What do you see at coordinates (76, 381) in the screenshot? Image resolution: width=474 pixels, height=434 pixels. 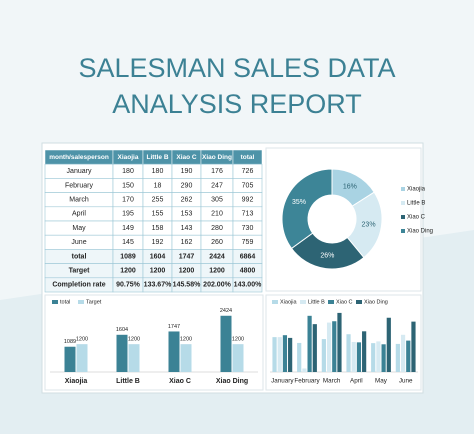 I see `x-tick-label: Xiaojia` at bounding box center [76, 381].